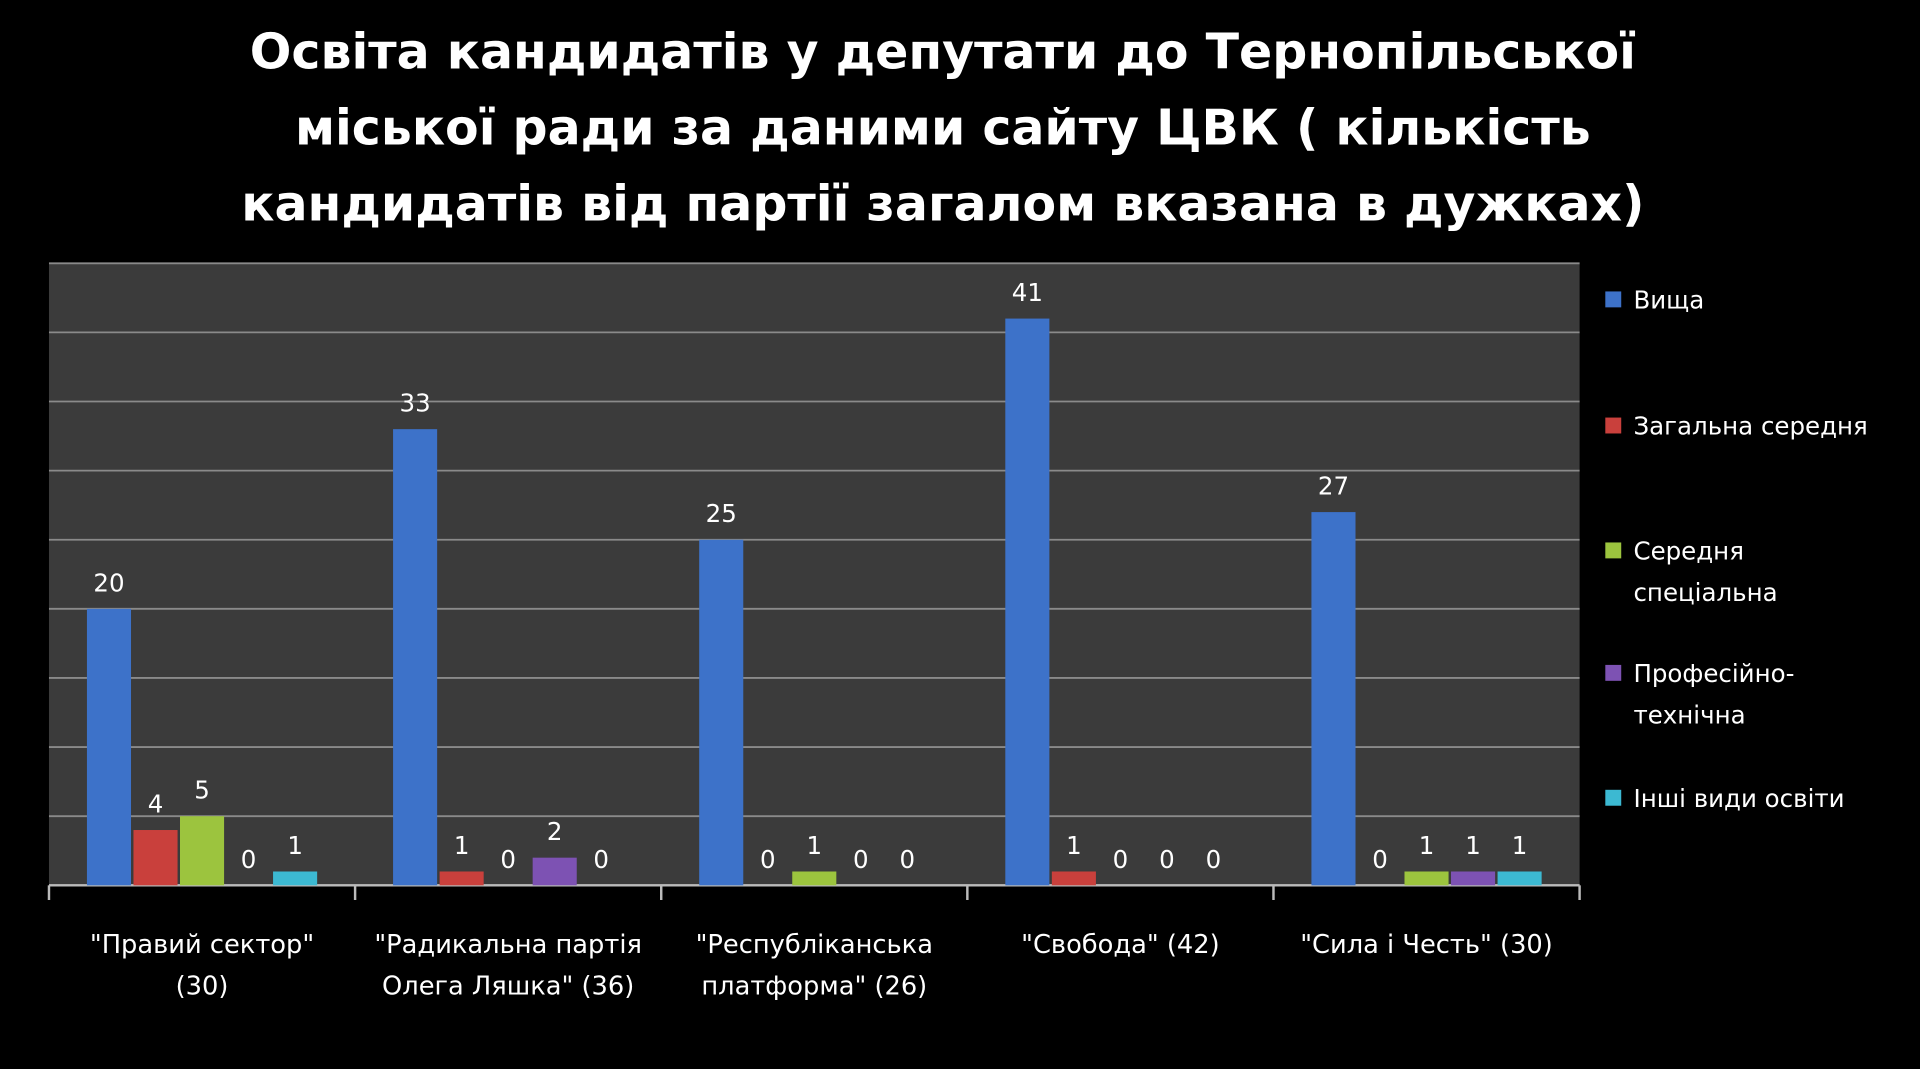  Describe the element at coordinates (555, 831) in the screenshot. I see `value-label: 2` at that location.